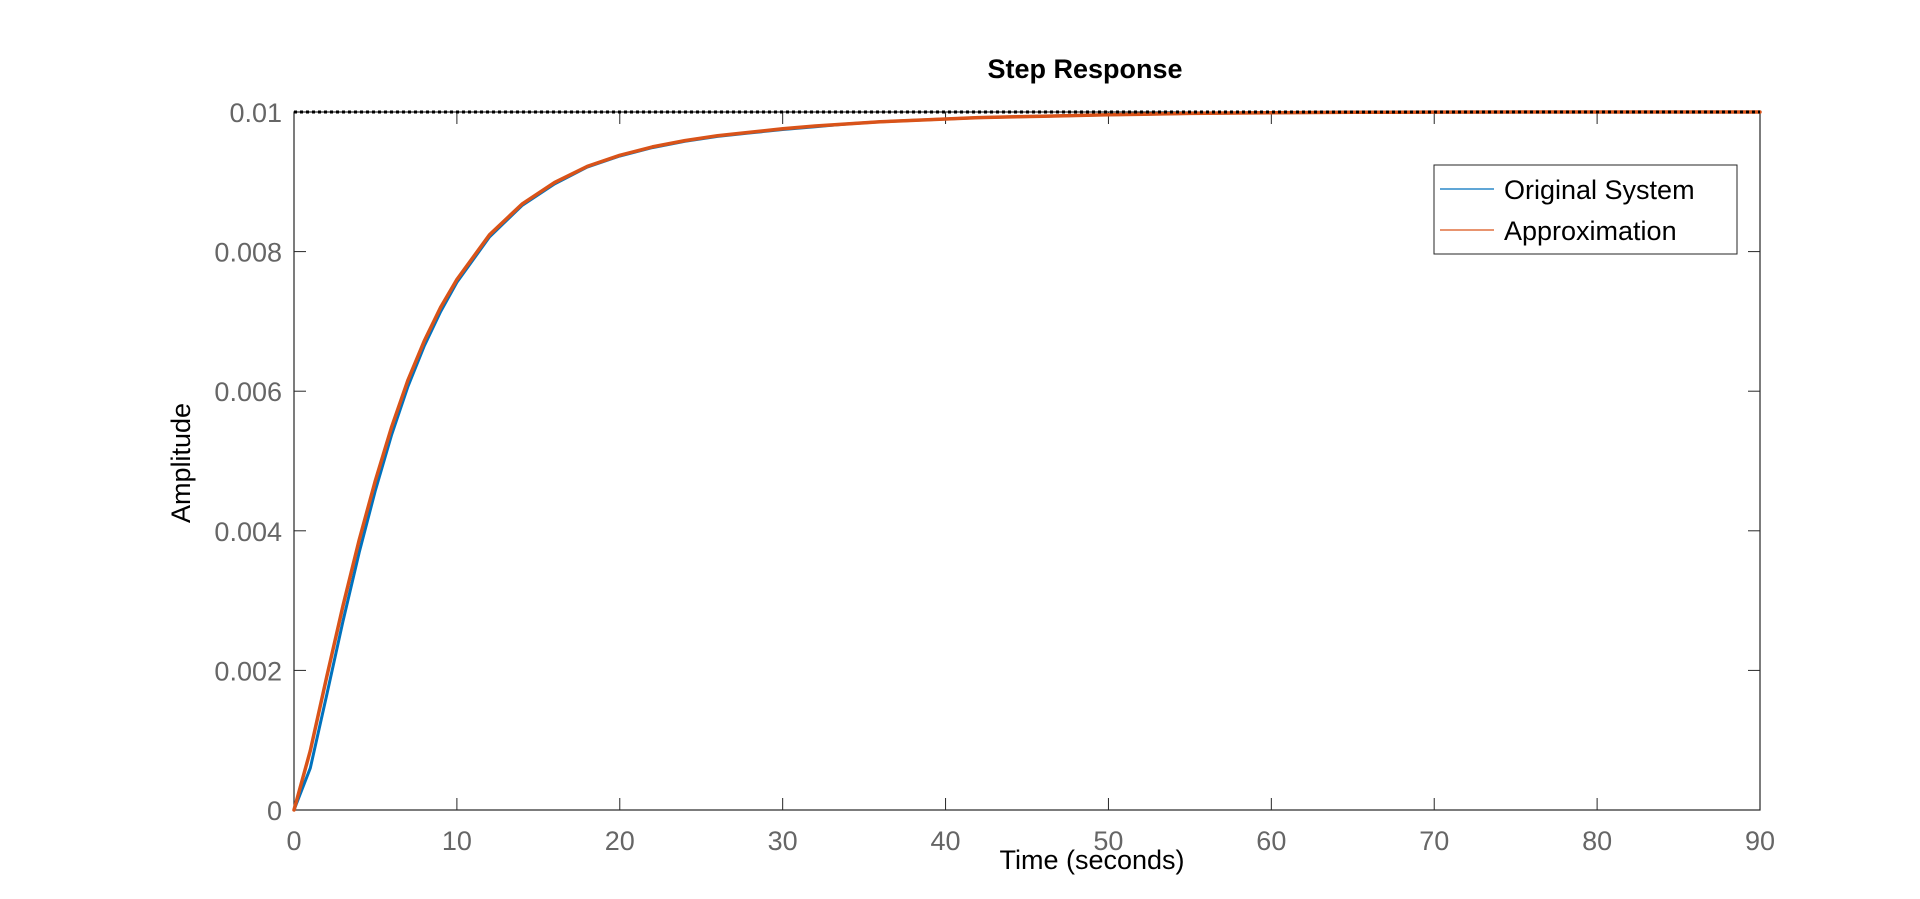 The image size is (1920, 899). I want to click on legend-box, so click(1585, 209).